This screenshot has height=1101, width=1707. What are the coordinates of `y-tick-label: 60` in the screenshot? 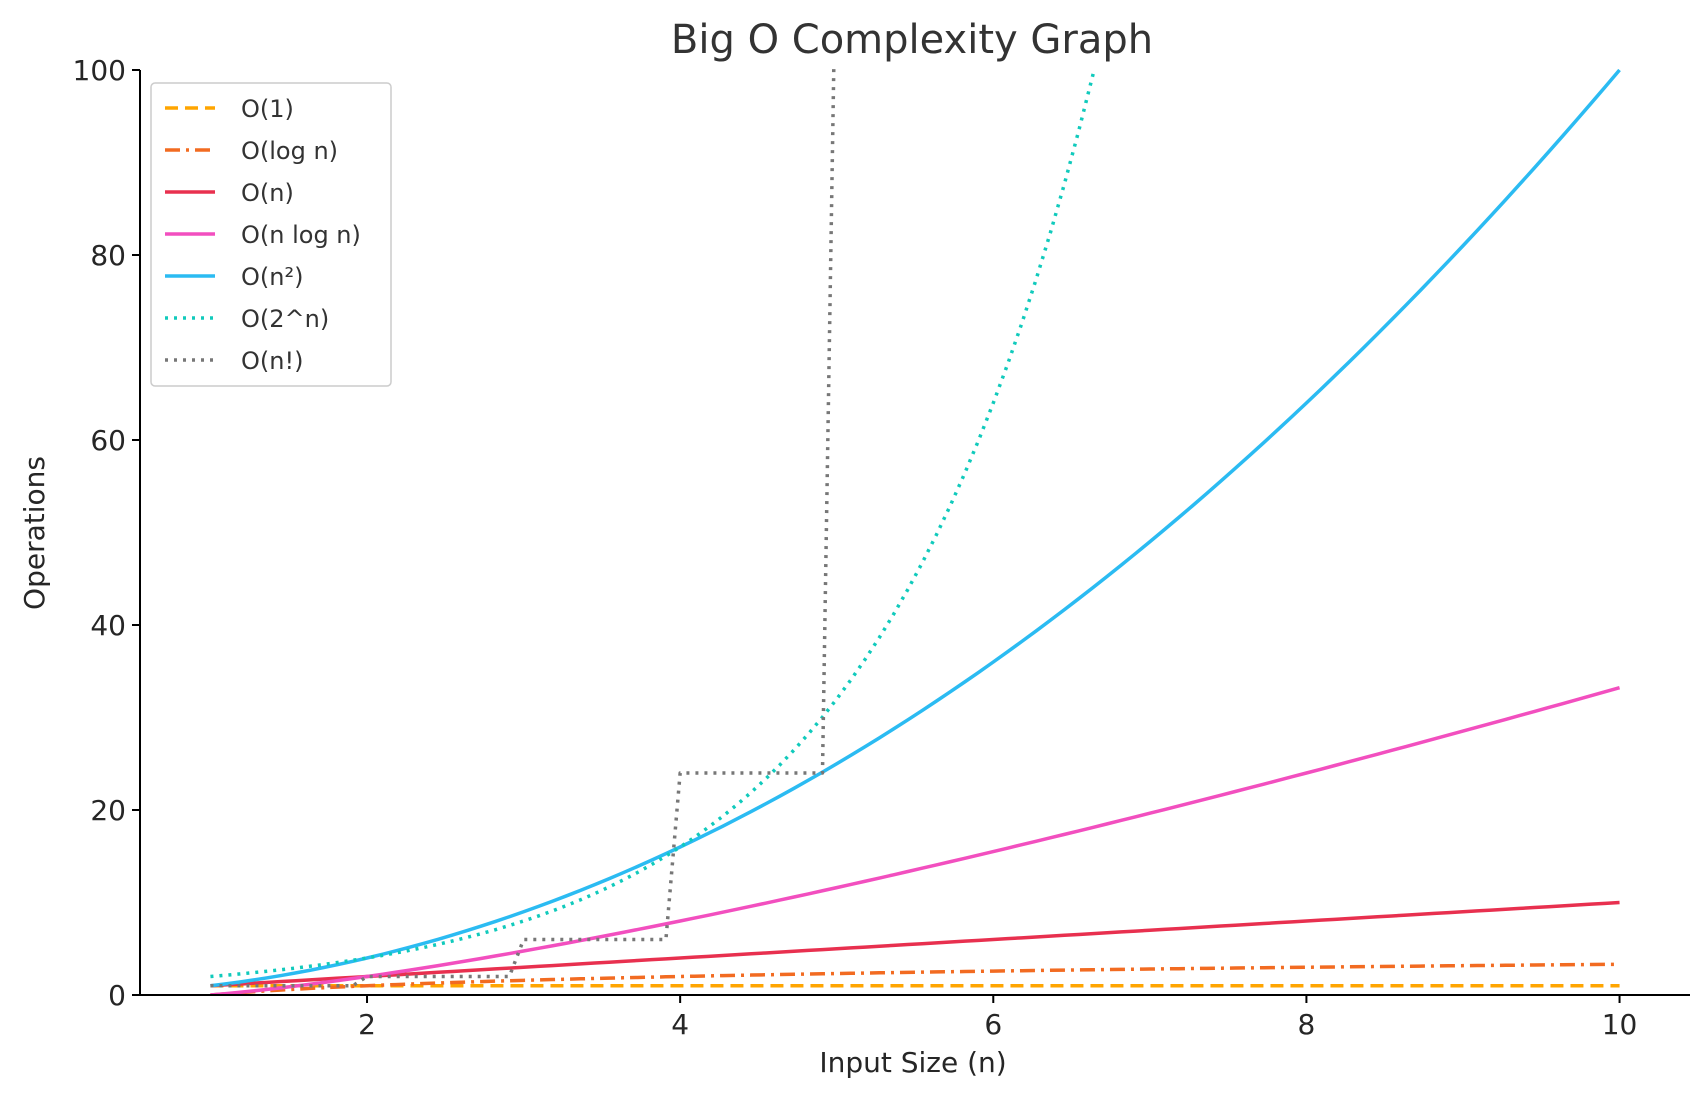 It's located at (108, 440).